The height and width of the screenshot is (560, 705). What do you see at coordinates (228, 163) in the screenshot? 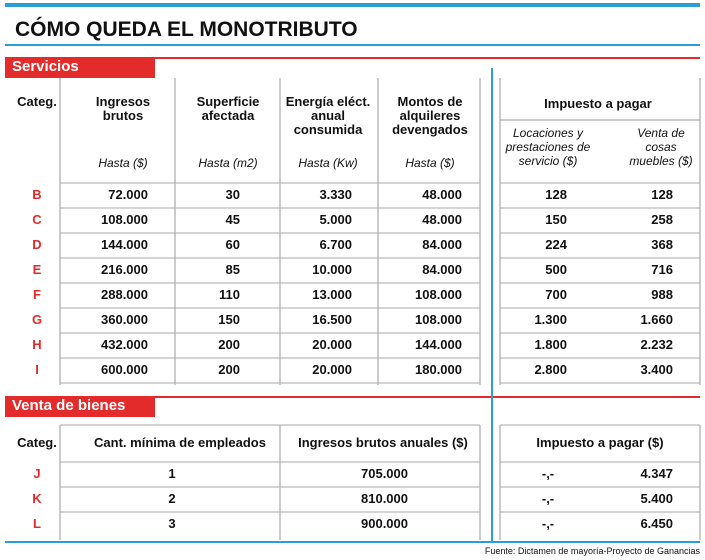
I see `column-subheader: Hasta (m2)` at bounding box center [228, 163].